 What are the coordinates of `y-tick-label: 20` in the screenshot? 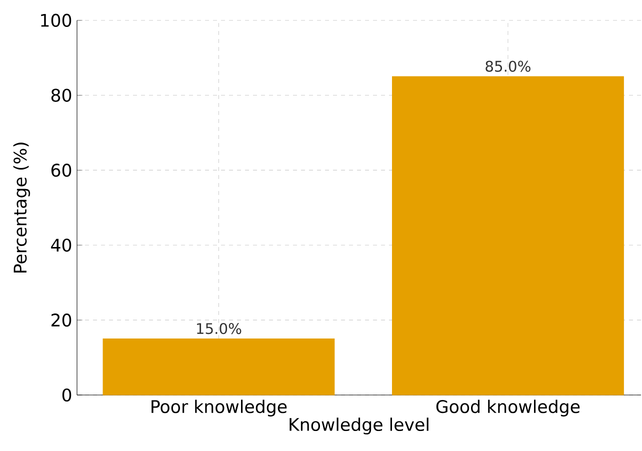 It's located at (62, 320).